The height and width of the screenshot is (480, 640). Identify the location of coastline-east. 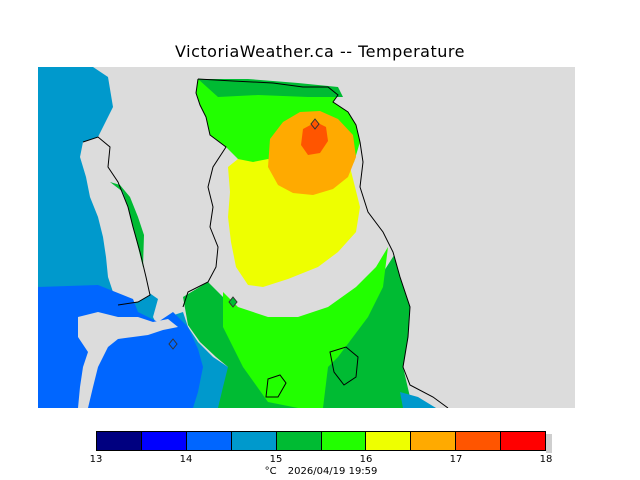
(404, 274).